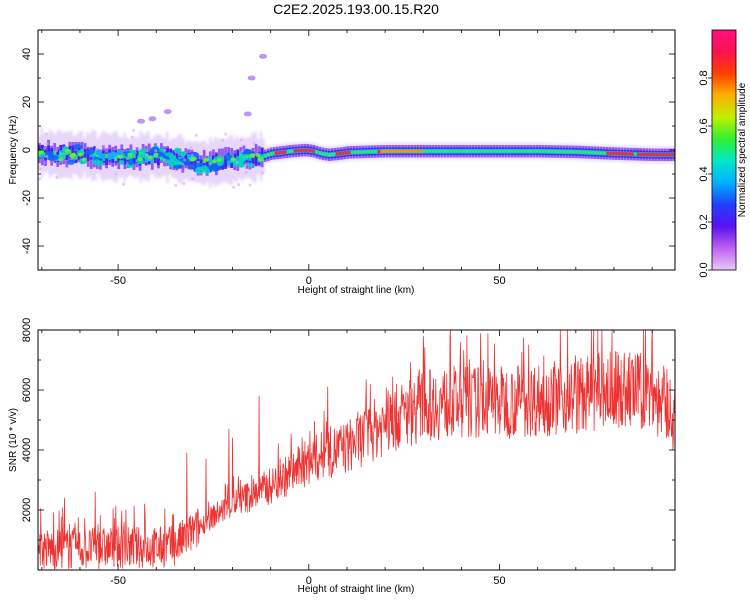 The width and height of the screenshot is (750, 600). I want to click on snr-ytick-label: 6000, so click(27, 390).